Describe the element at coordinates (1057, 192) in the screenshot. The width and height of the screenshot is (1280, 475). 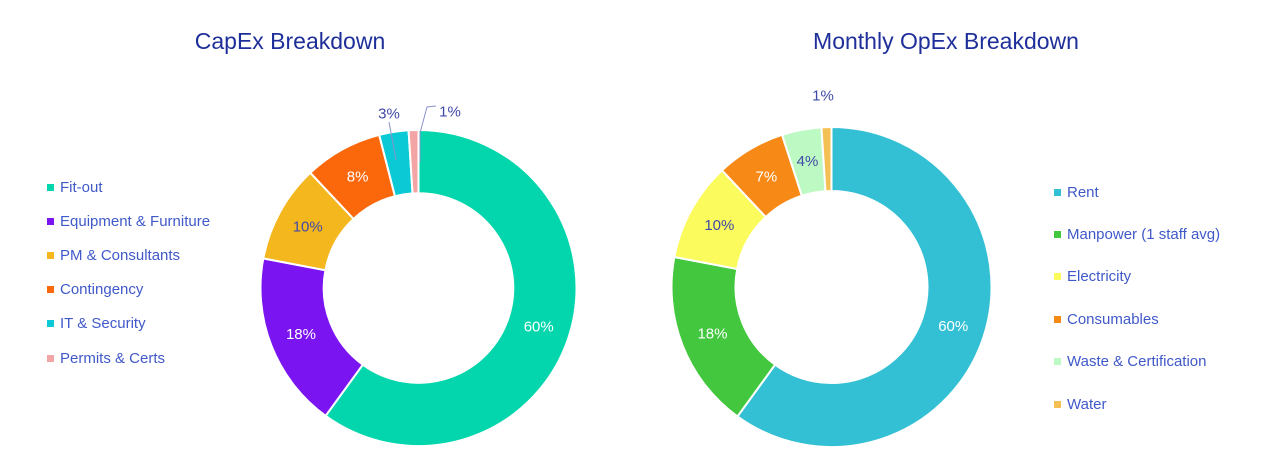
I see `opex-legend-swatch-rent` at that location.